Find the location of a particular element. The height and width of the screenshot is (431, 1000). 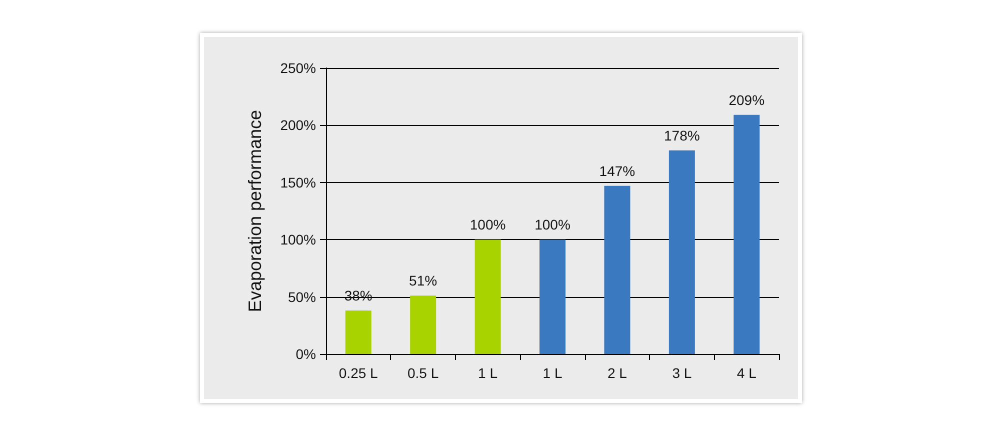

y-tick-label: 150% is located at coordinates (298, 182).